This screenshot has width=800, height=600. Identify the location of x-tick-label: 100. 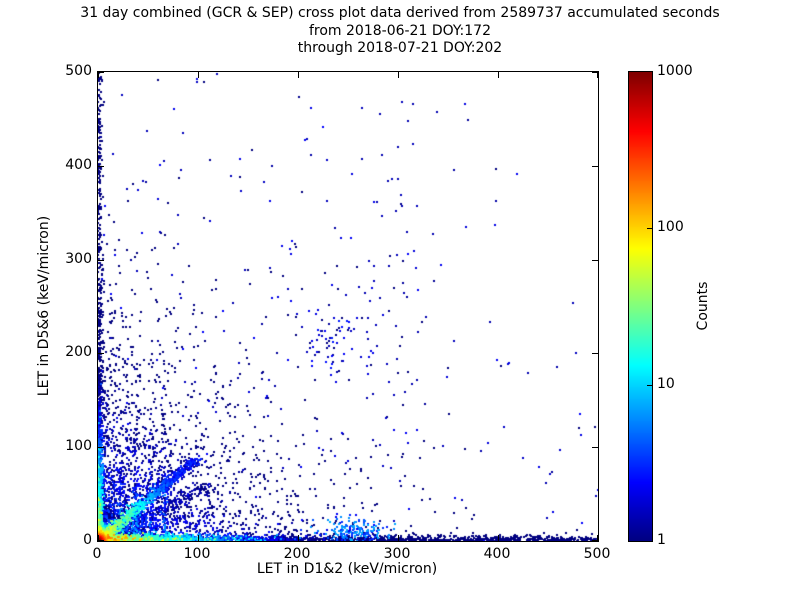
(197, 554).